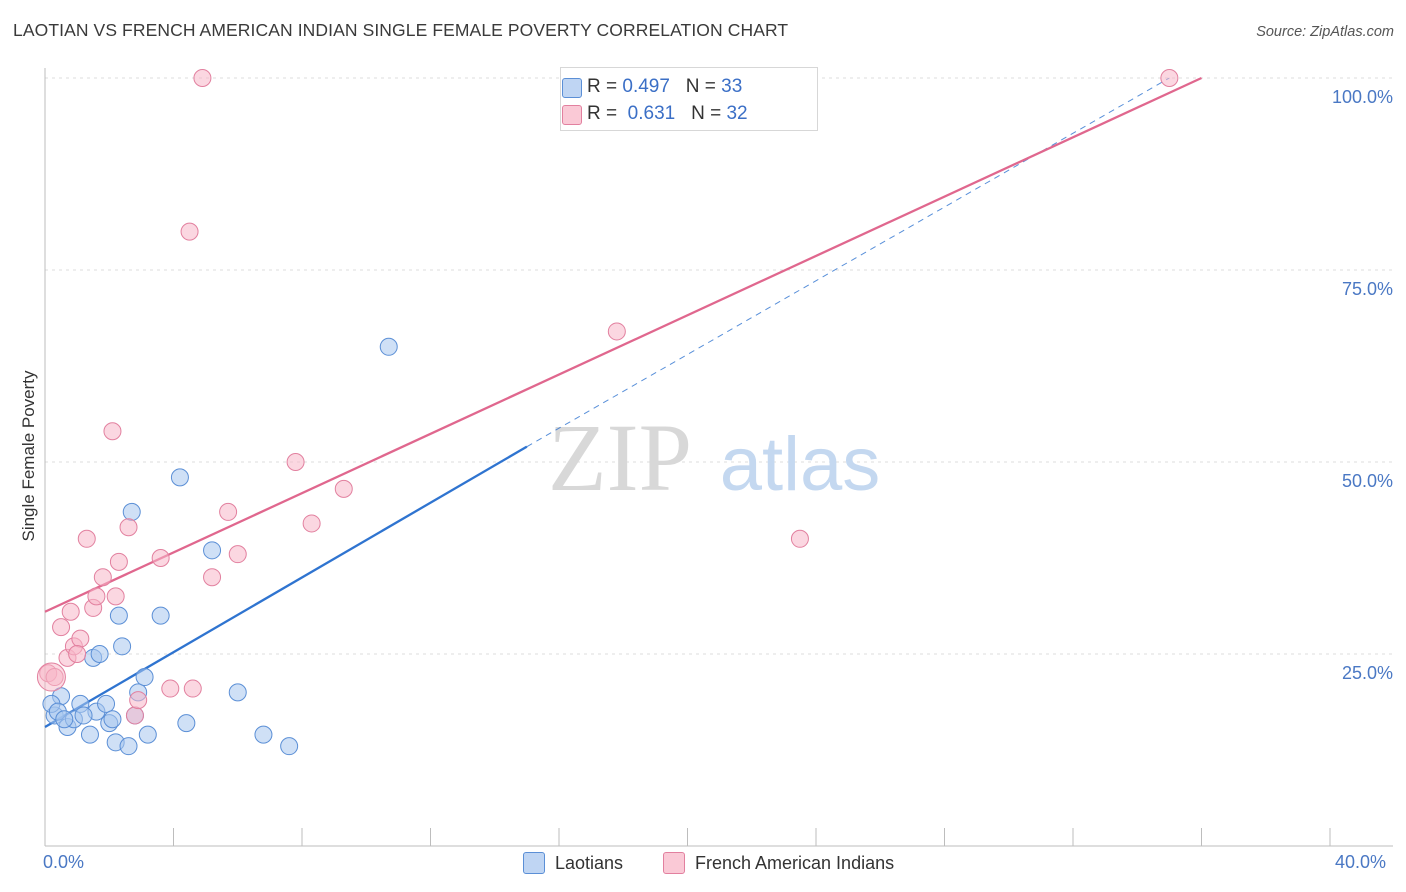  What do you see at coordinates (800, 464) in the screenshot?
I see `watermark-atlas: atlas` at bounding box center [800, 464].